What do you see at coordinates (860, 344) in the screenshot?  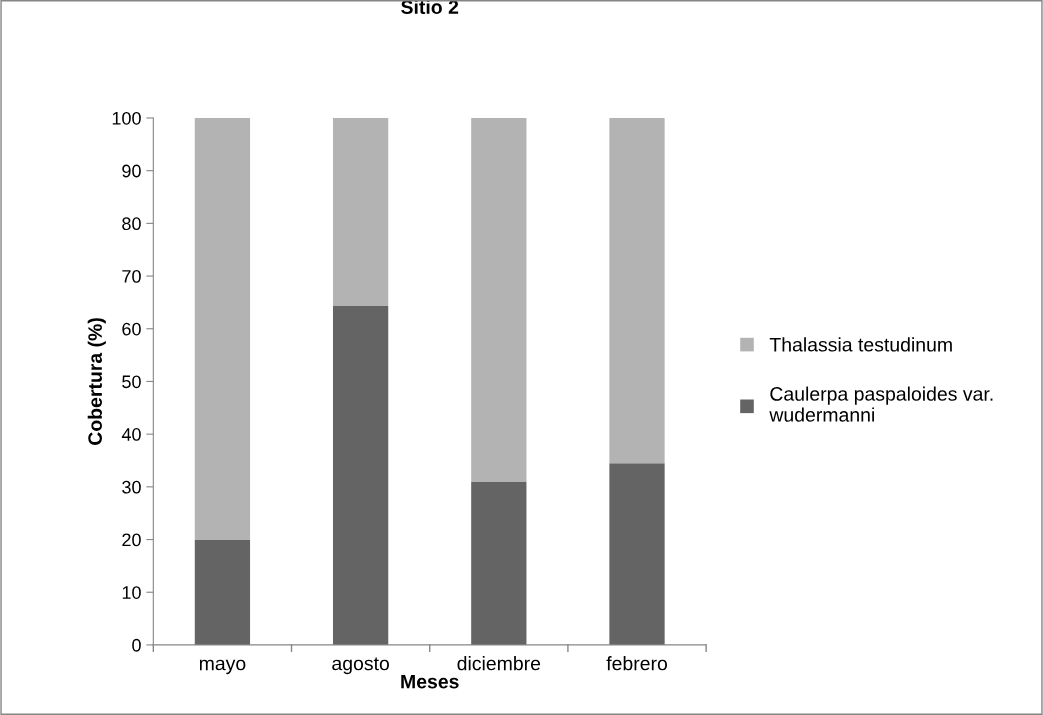 I see `legend-label: Thalassia testudinum` at bounding box center [860, 344].